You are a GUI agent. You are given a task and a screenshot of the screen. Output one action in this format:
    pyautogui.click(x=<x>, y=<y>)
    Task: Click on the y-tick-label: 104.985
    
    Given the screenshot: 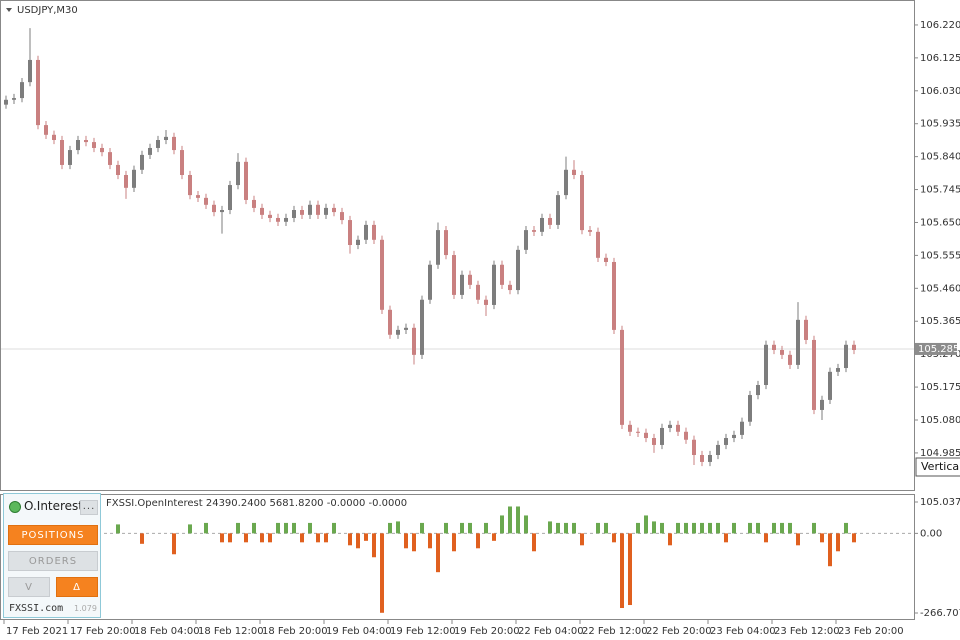 What is the action you would take?
    pyautogui.click(x=940, y=453)
    